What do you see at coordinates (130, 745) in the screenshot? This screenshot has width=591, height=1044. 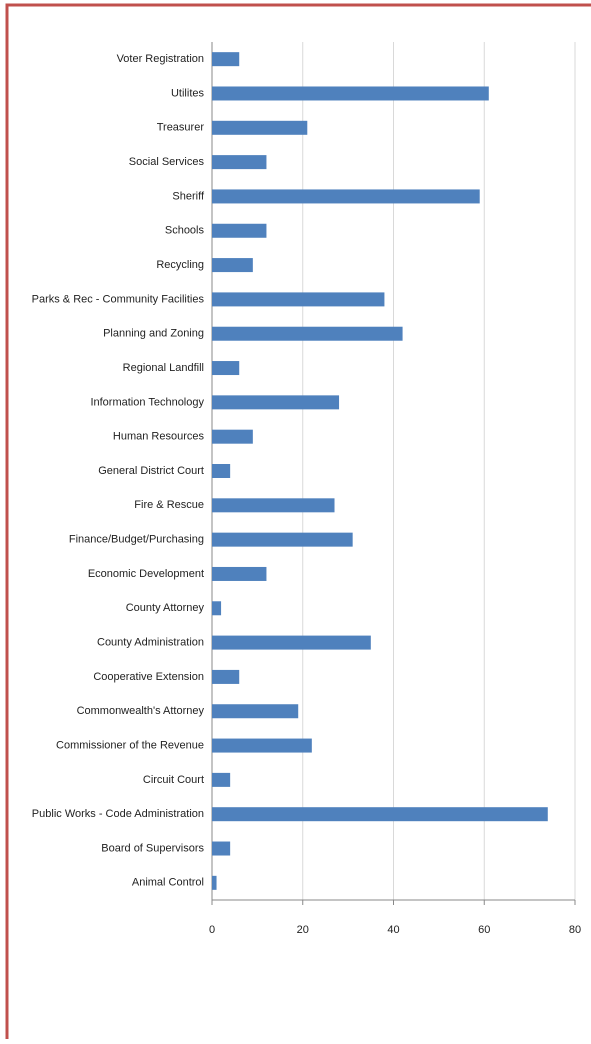 I see `y-tick-label: Commissioner of the Revenue` at bounding box center [130, 745].